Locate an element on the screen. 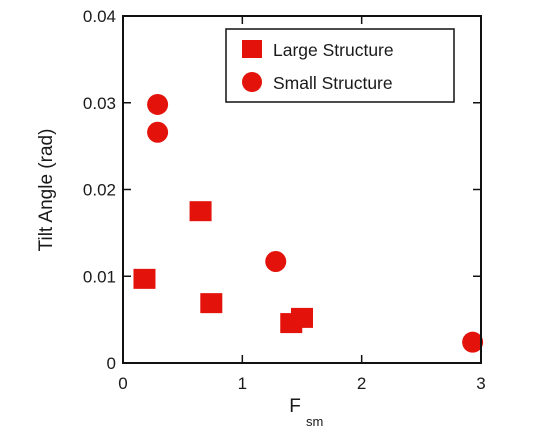 Image resolution: width=540 pixels, height=437 pixels. legend-marker-small-structure is located at coordinates (252, 82).